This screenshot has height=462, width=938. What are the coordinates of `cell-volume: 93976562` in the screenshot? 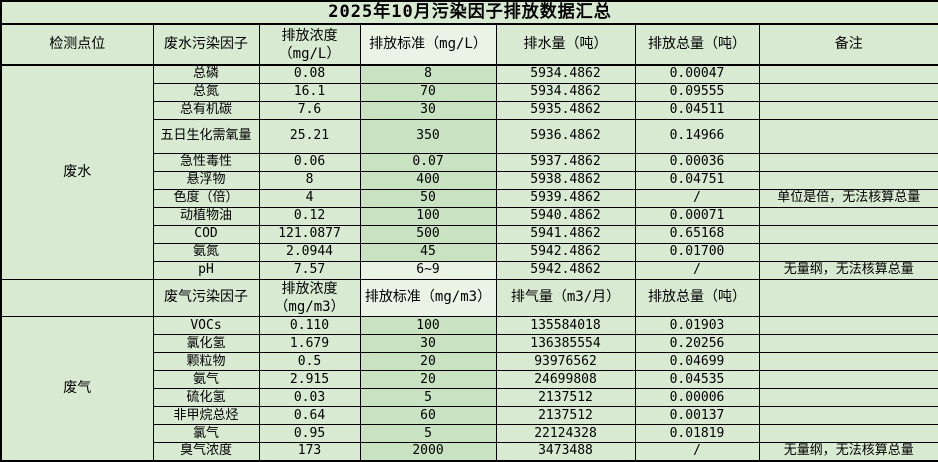 It's located at (565, 362).